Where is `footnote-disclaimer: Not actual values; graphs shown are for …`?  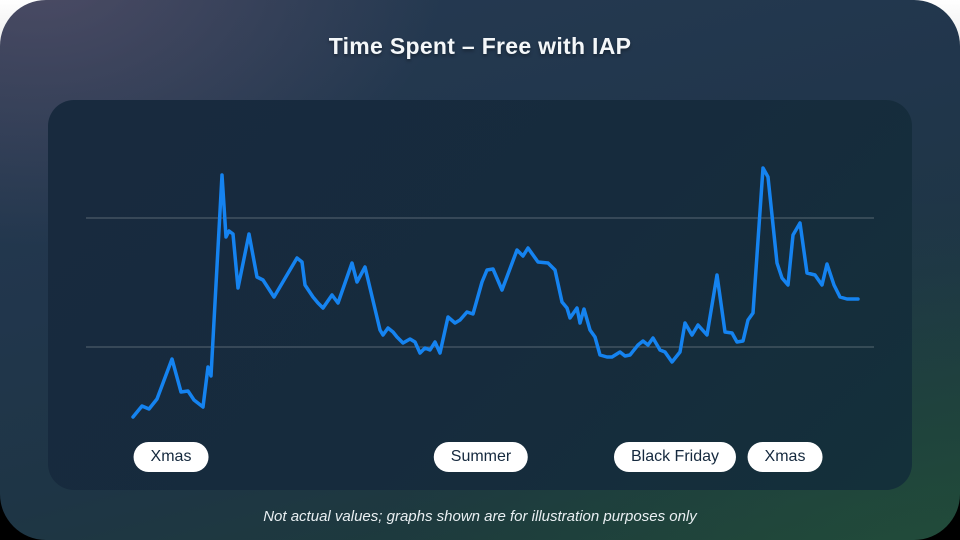 footnote-disclaimer: Not actual values; graphs shown are for … is located at coordinates (480, 516).